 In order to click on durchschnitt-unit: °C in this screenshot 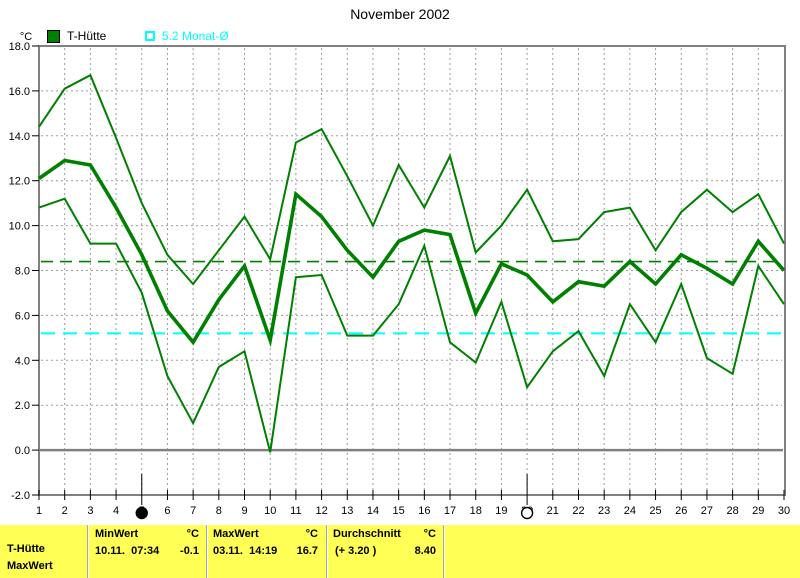, I will do `click(429, 534)`.